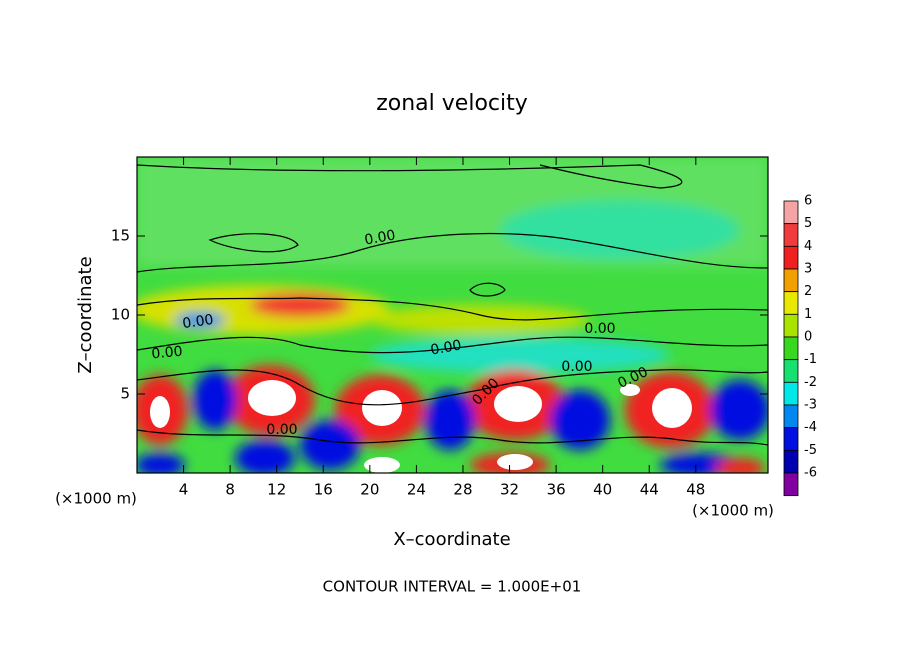 The width and height of the screenshot is (904, 658). What do you see at coordinates (452, 103) in the screenshot?
I see `chart-title: zonal velocity` at bounding box center [452, 103].